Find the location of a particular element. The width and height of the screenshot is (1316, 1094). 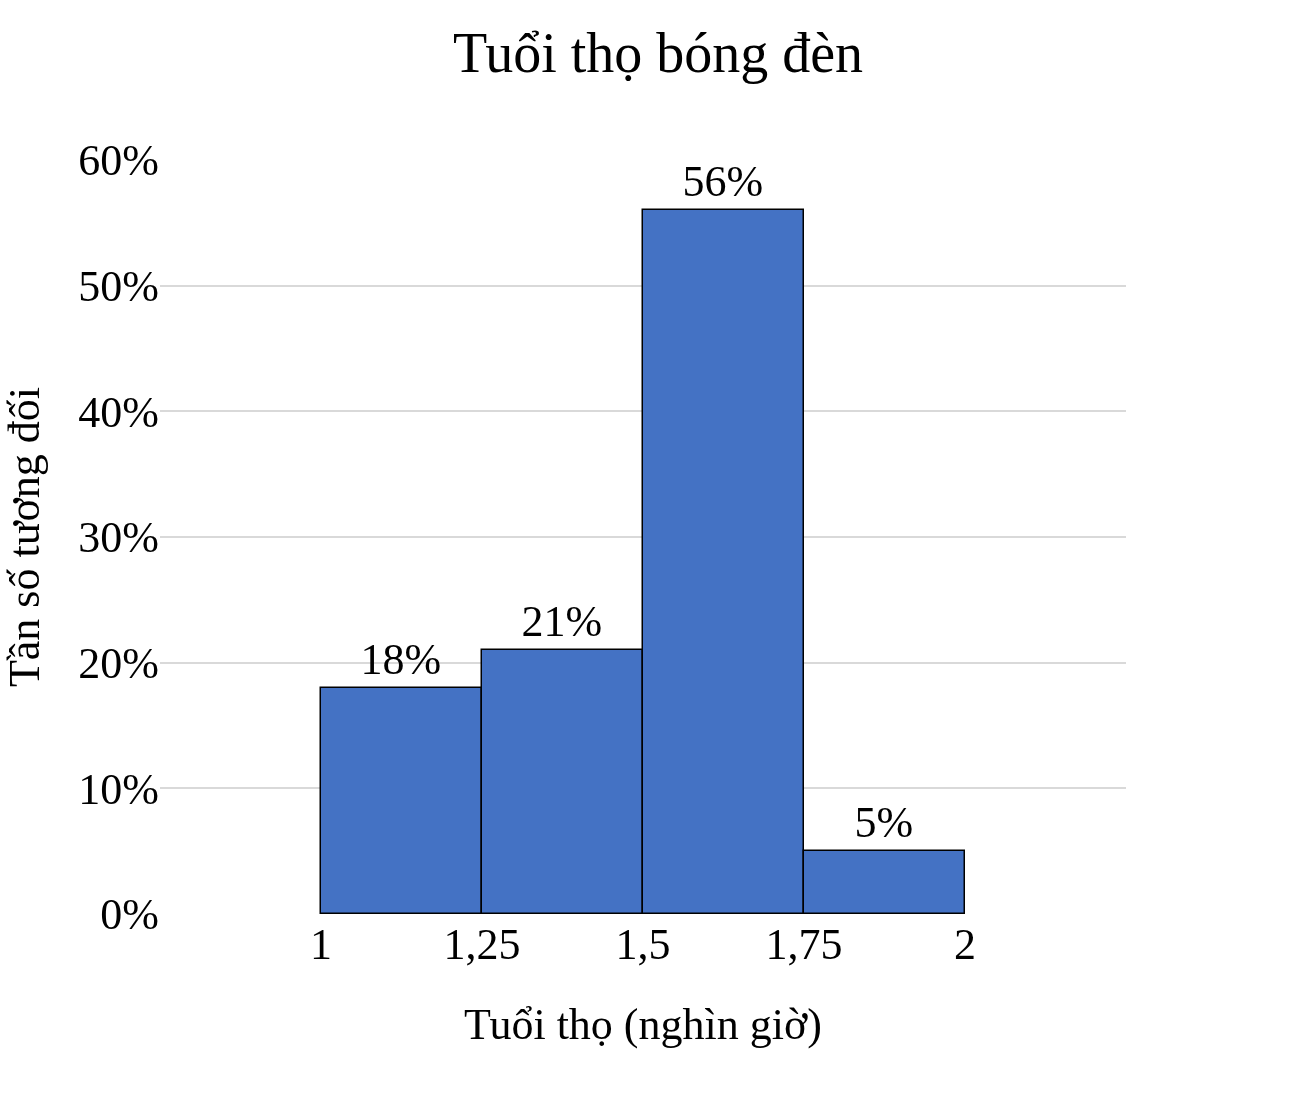

data-label: 21% is located at coordinates (562, 622).